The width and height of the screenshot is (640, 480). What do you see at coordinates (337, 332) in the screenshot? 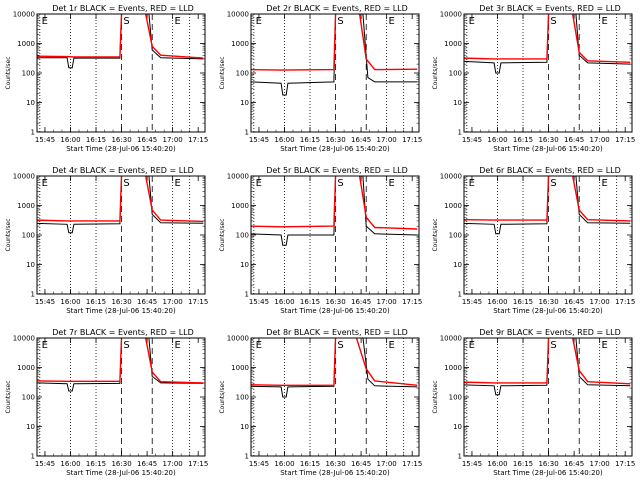
I see `panel-title: Det 8r BLACK = Events, RED = LLD` at bounding box center [337, 332].